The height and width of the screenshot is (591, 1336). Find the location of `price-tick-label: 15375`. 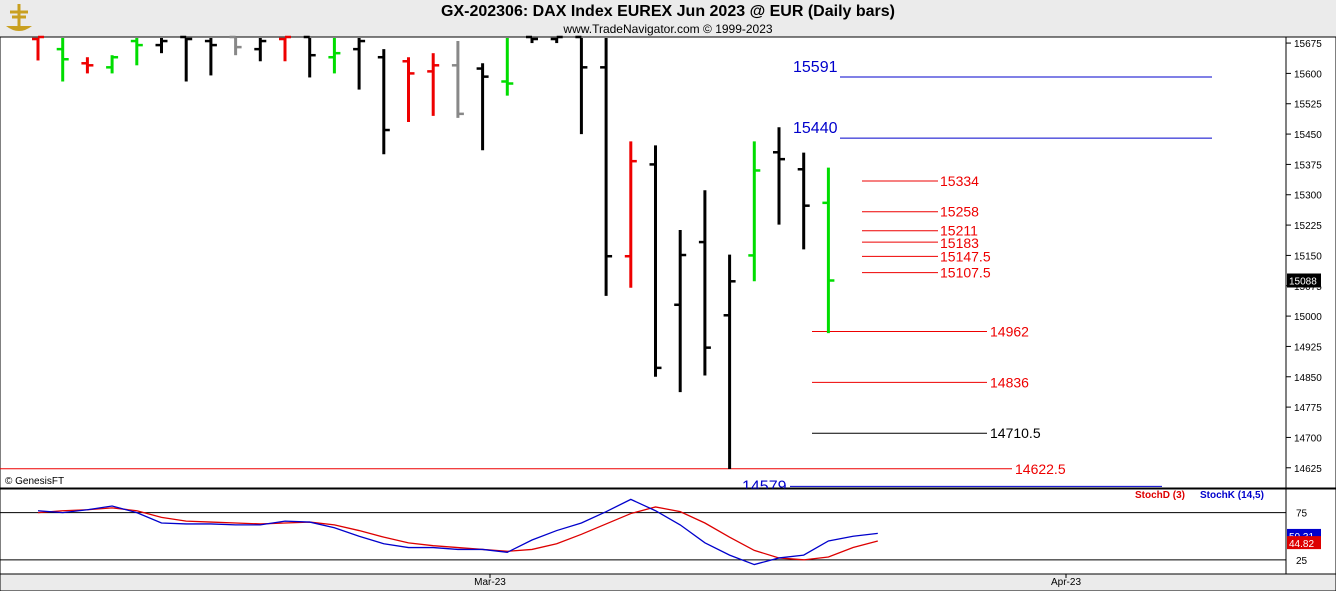

price-tick-label: 15375 is located at coordinates (1308, 165).